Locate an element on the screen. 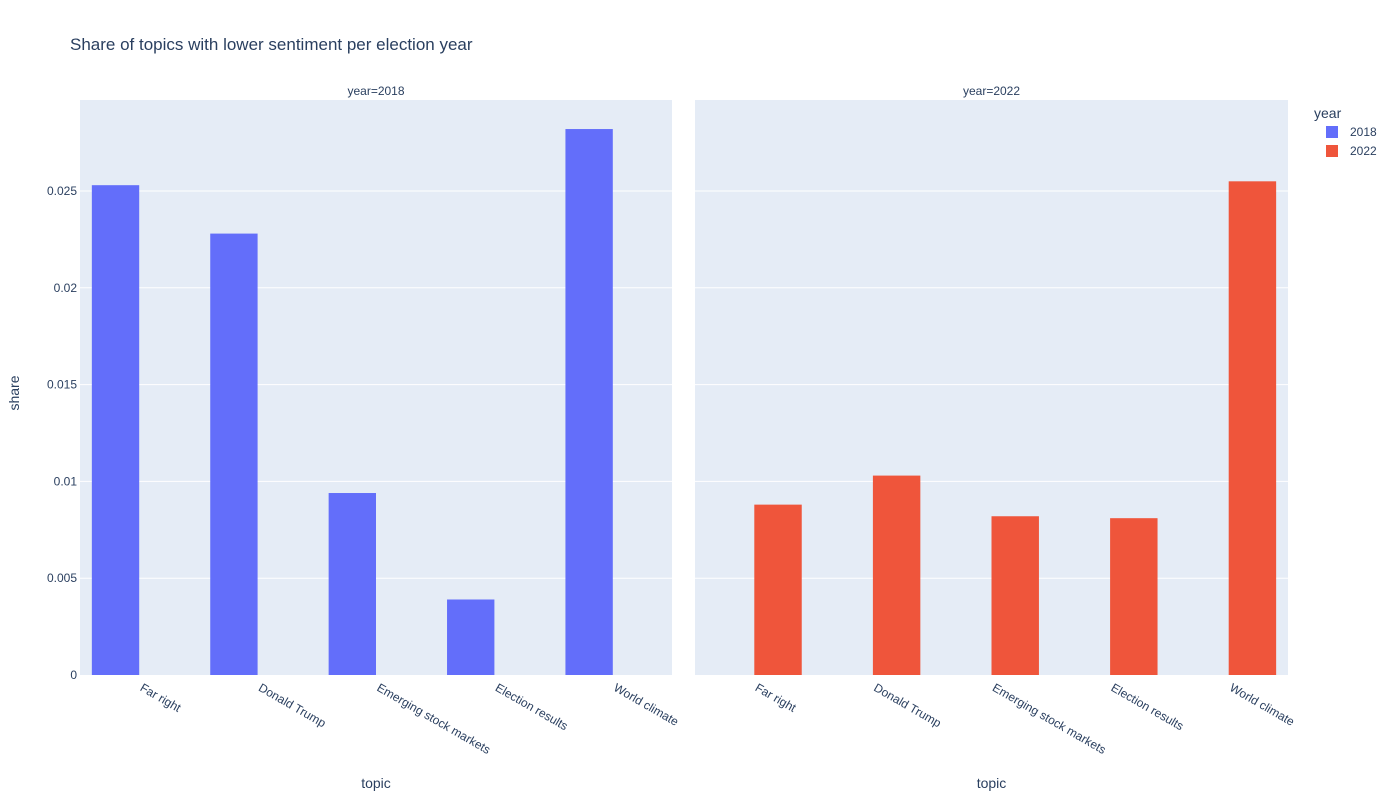 This screenshot has height=800, width=1400. legend-title: year is located at coordinates (1328, 113).